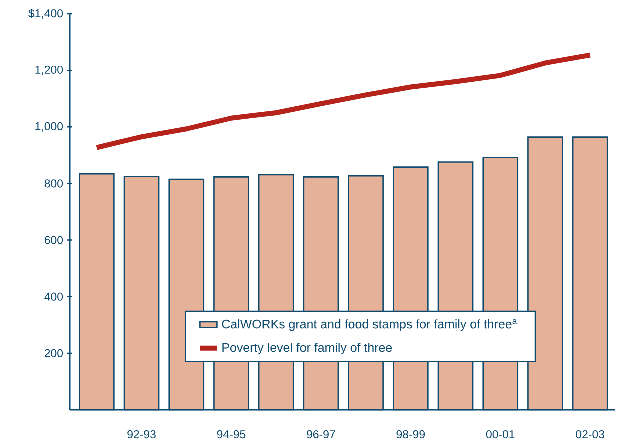  What do you see at coordinates (50, 127) in the screenshot?
I see `y-tick-label: 1,000` at bounding box center [50, 127].